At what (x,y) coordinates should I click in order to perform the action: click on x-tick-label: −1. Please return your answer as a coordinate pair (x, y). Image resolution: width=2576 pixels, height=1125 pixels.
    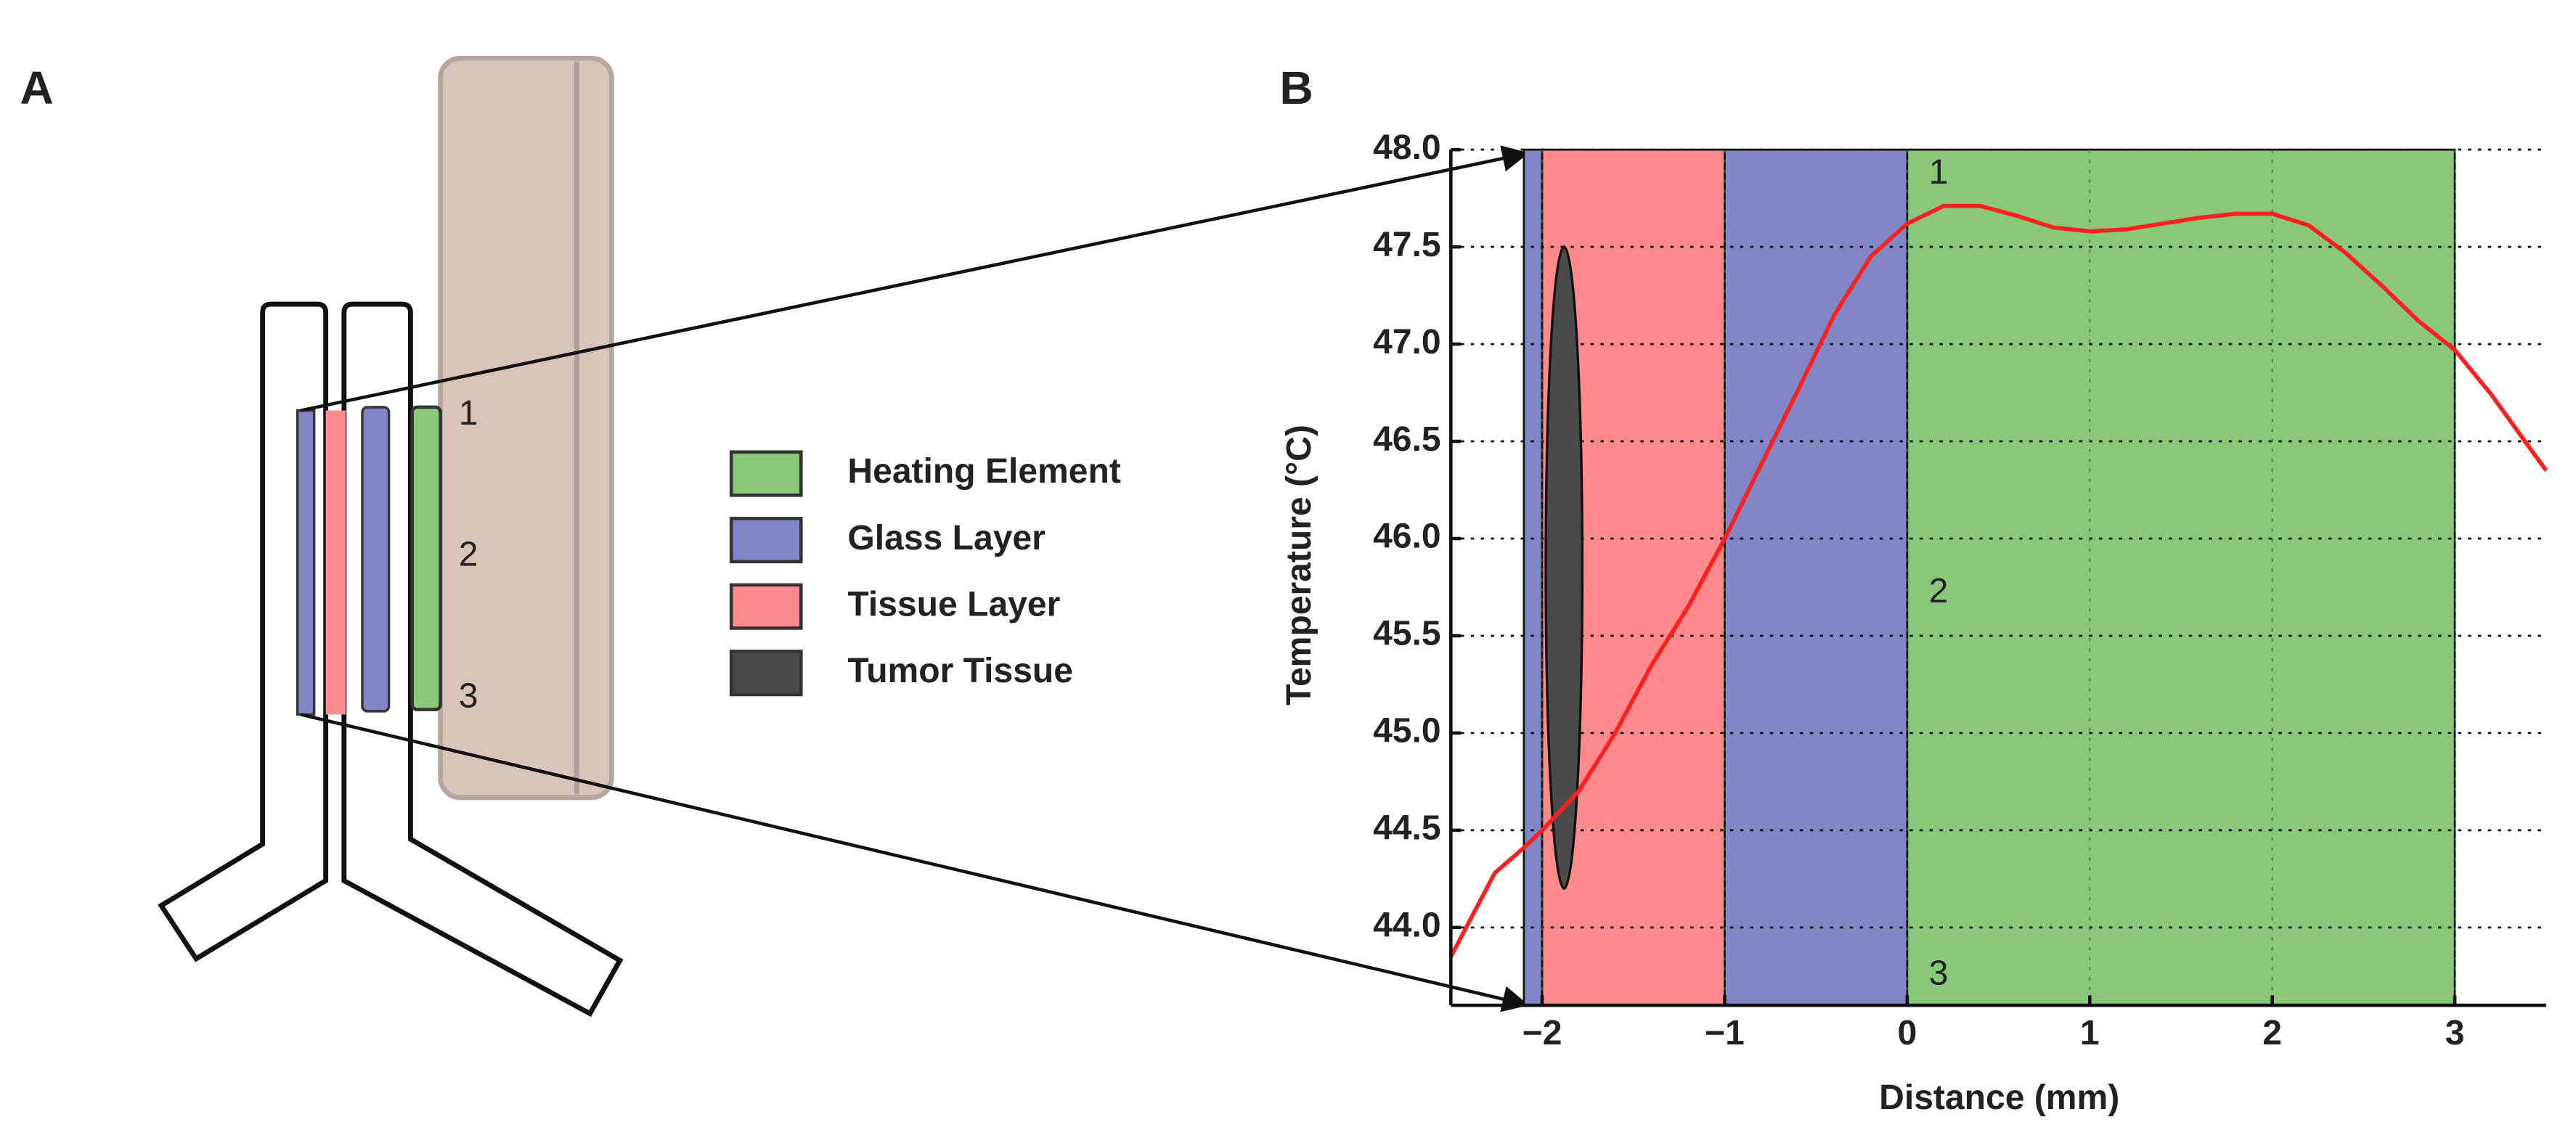
    Looking at the image, I should click on (1725, 1032).